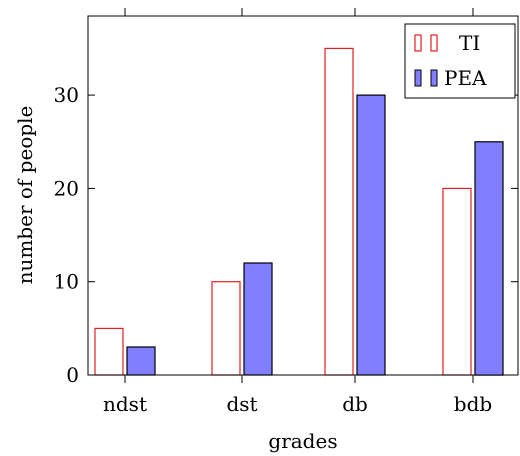 The height and width of the screenshot is (456, 520). What do you see at coordinates (469, 43) in the screenshot?
I see `legend-label-ti: TI` at bounding box center [469, 43].